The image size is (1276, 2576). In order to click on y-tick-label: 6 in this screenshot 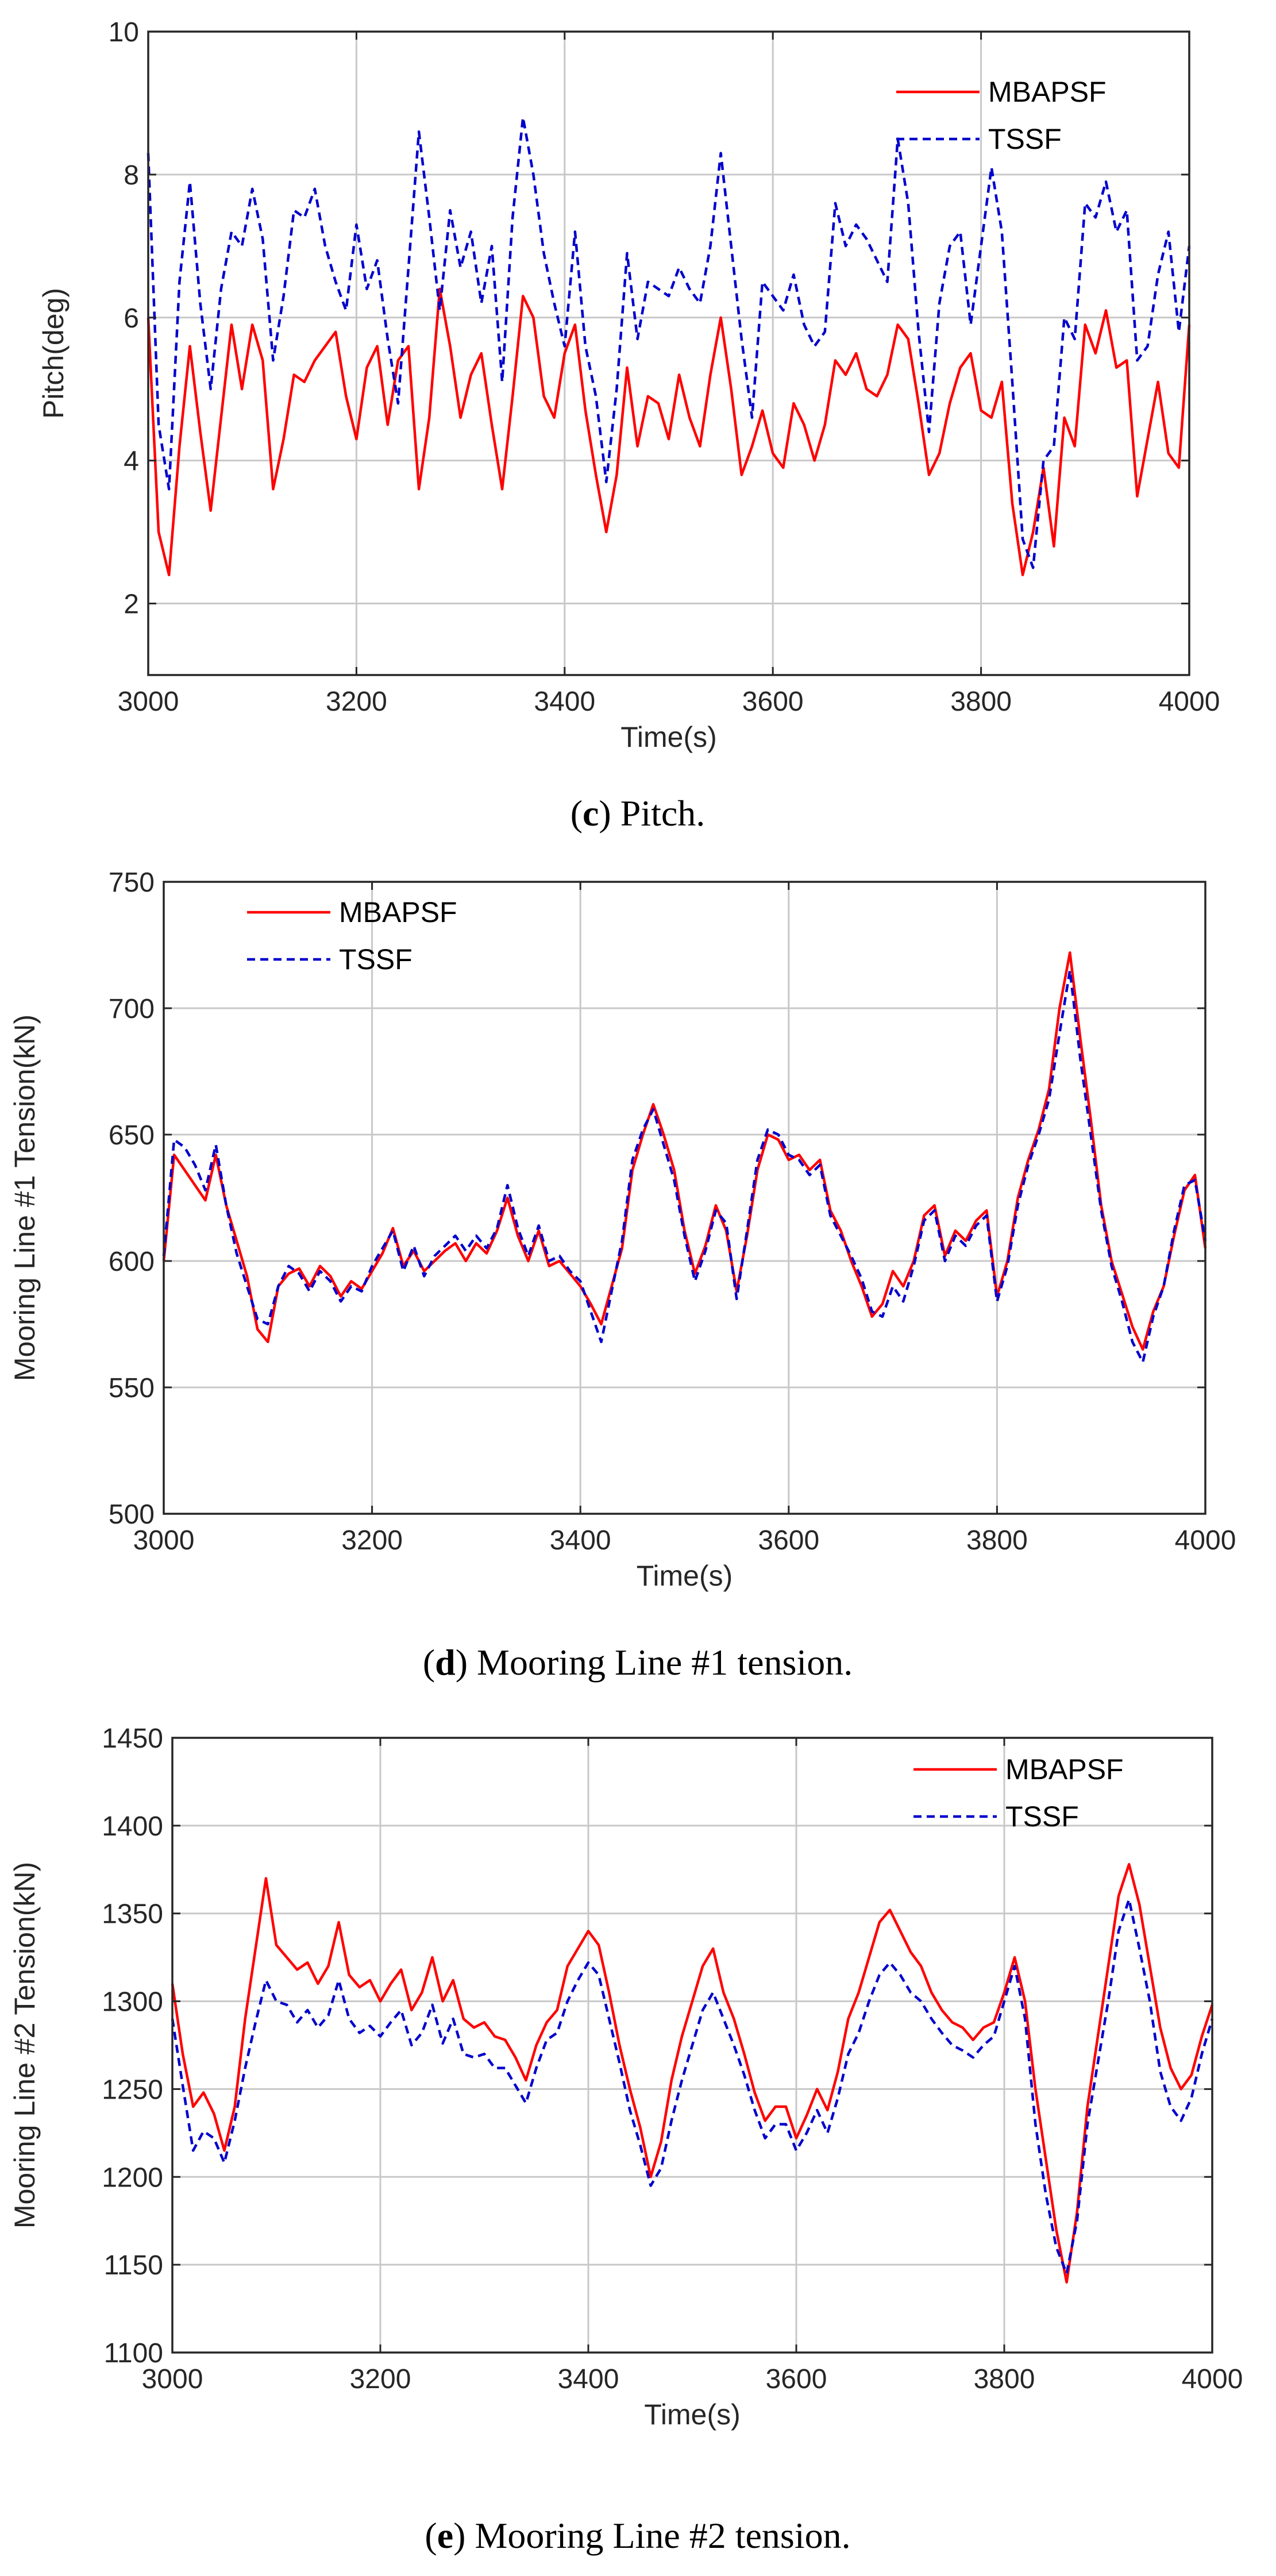, I will do `click(132, 318)`.